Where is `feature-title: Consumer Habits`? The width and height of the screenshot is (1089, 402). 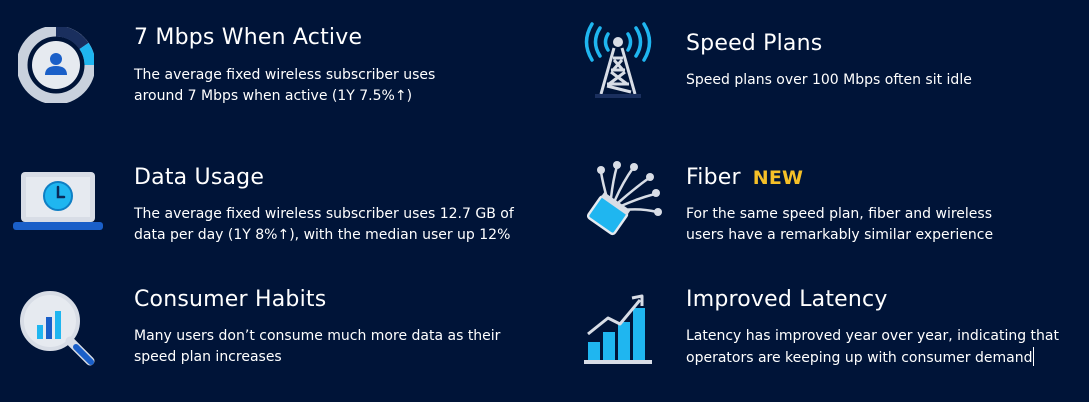 feature-title: Consumer Habits is located at coordinates (230, 299).